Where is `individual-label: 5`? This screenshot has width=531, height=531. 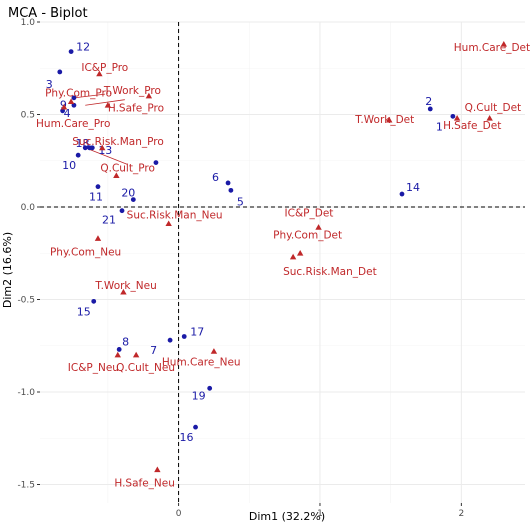
individual-label: 5 is located at coordinates (240, 201).